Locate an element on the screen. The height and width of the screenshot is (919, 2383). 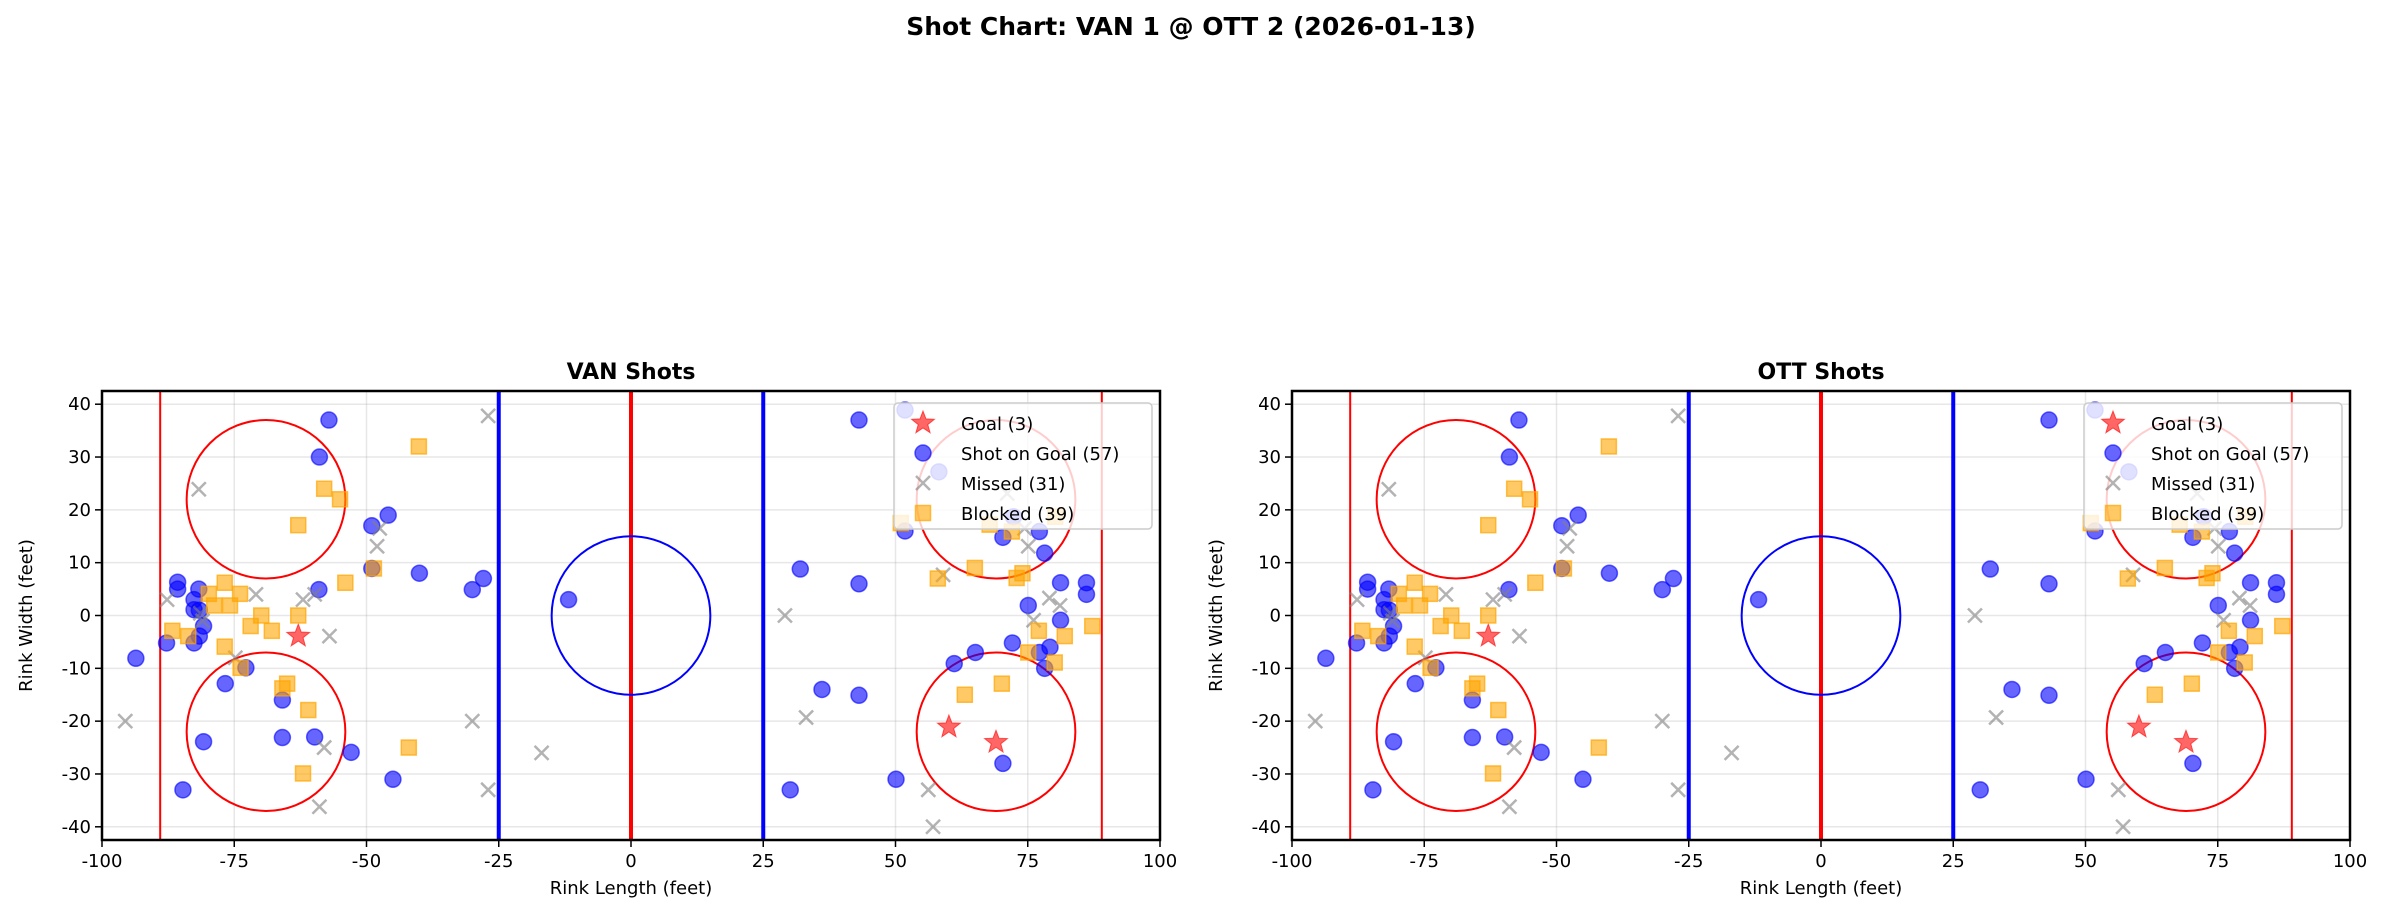
x-tick-label: 0 is located at coordinates (1820, 861).